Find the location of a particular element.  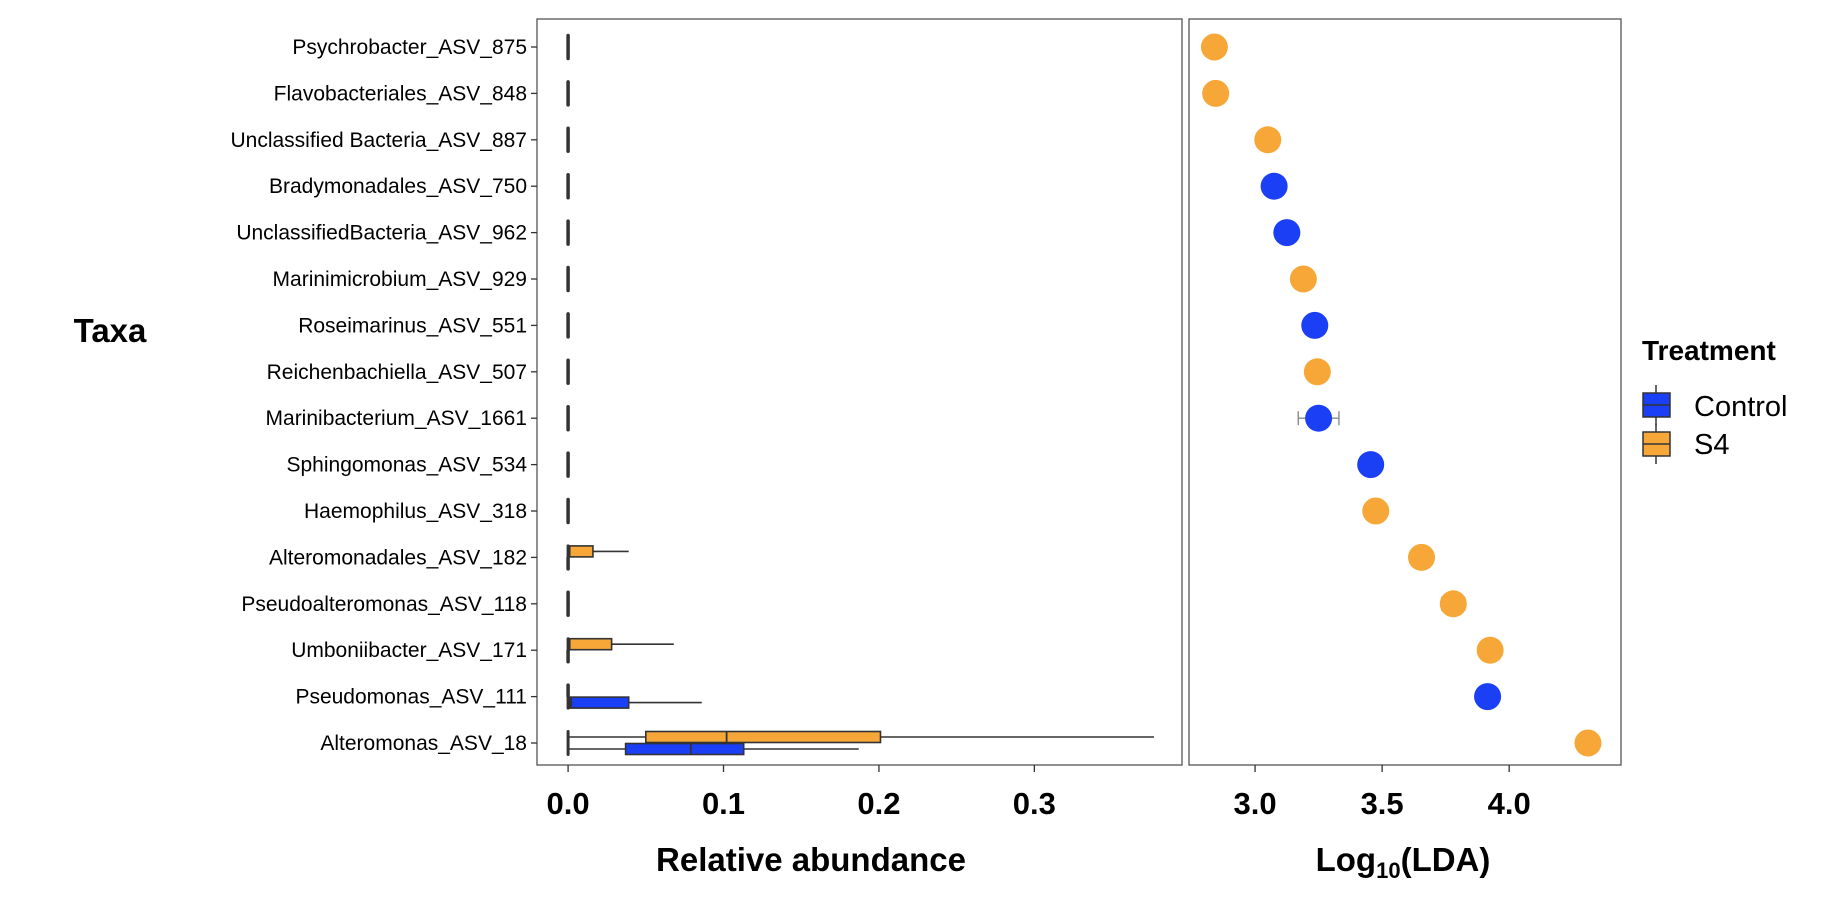

y-tick-label-alteromonadales-asv-182: Alteromonadales_ASV_182 is located at coordinates (398, 557).